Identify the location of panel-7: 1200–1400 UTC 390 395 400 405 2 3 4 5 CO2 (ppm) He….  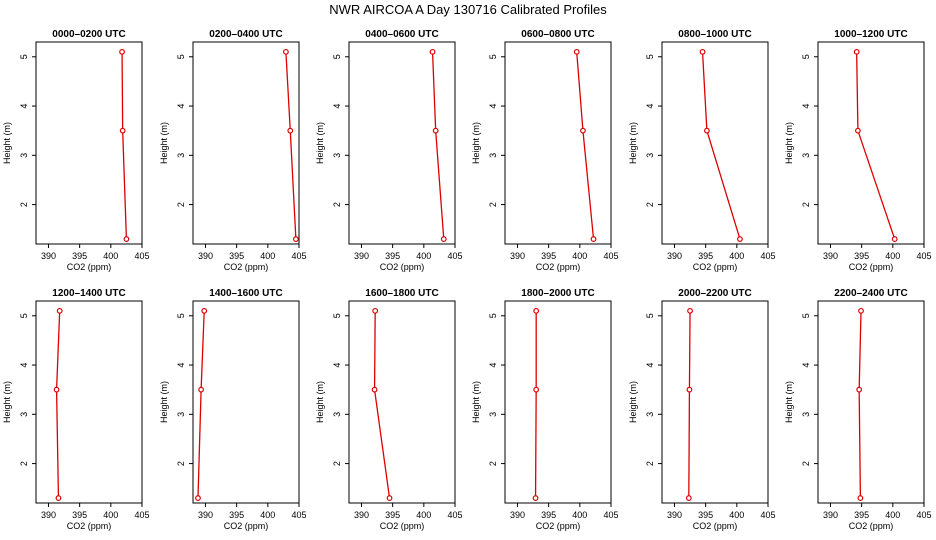
(76, 409).